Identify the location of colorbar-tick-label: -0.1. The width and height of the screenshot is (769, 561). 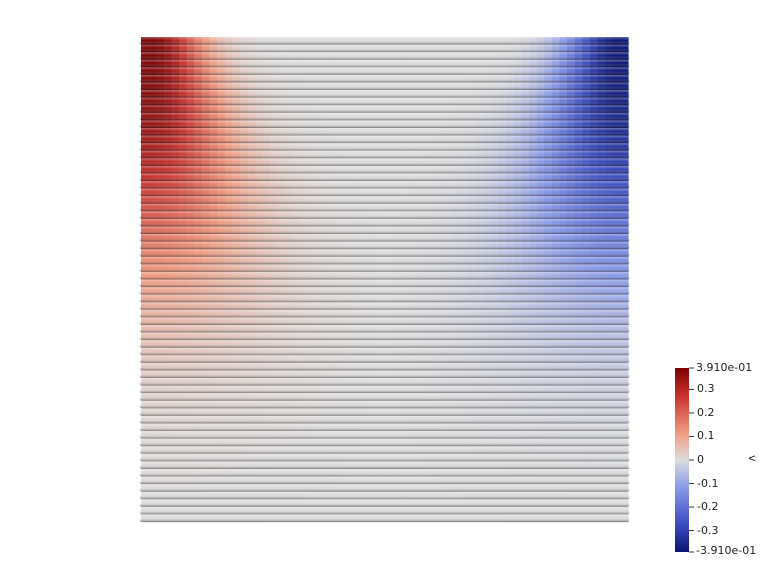
(708, 483).